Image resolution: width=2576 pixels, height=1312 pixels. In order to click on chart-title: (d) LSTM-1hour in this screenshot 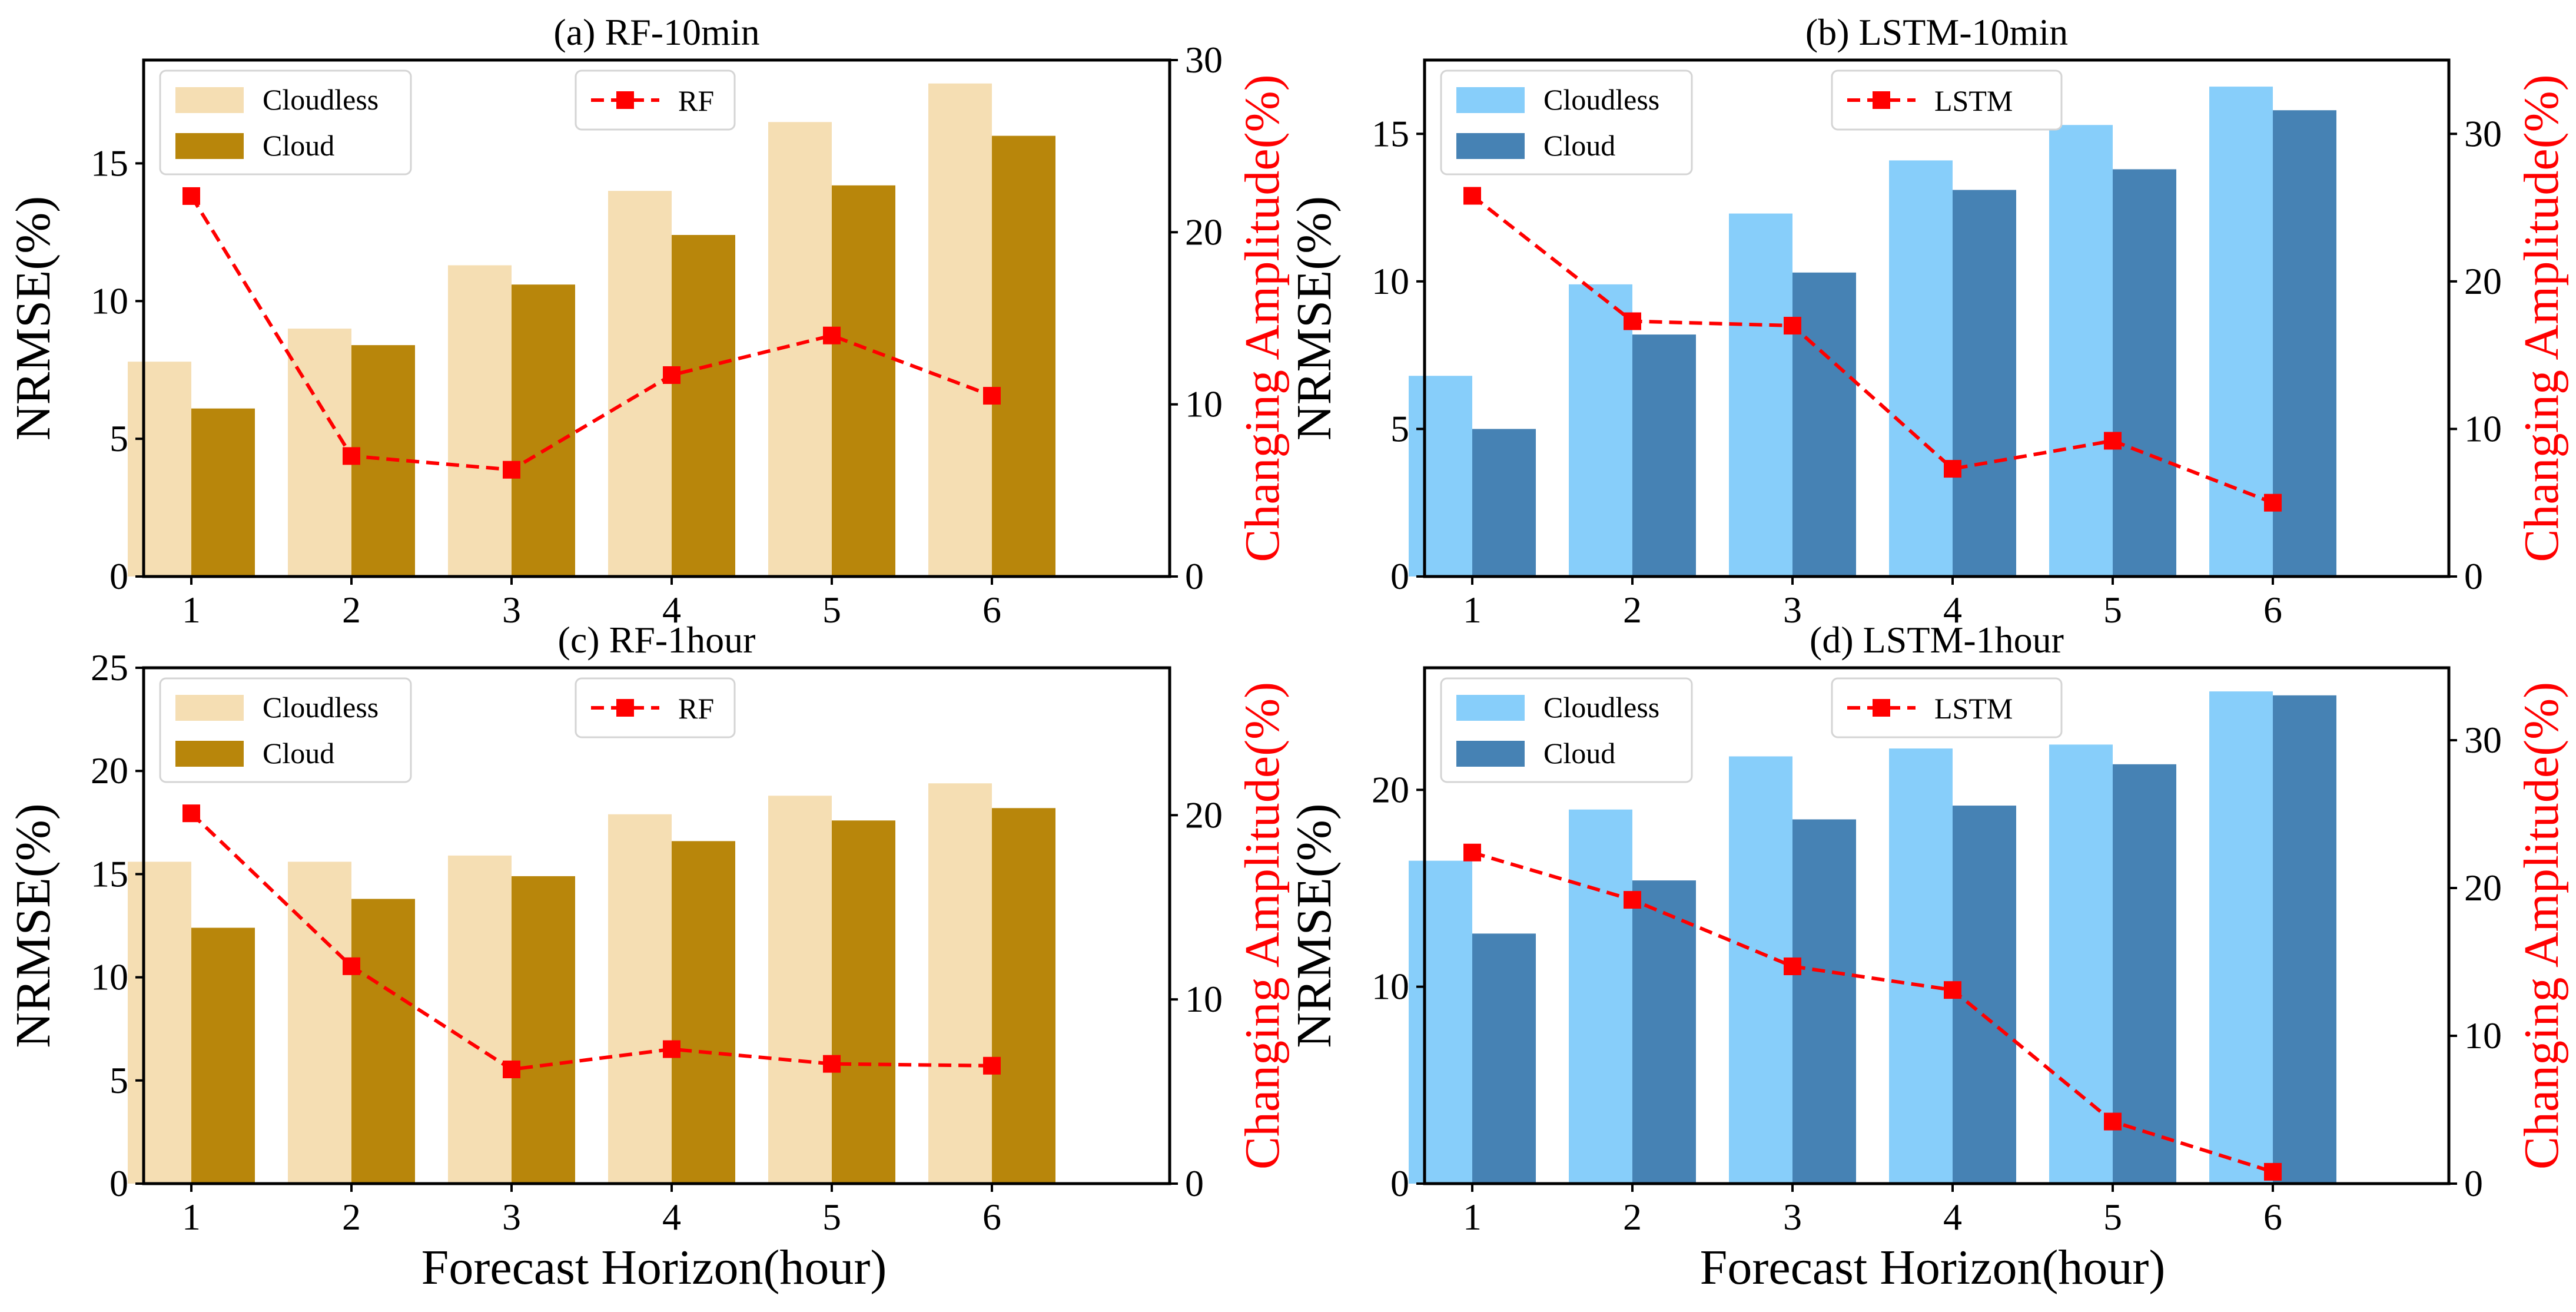, I will do `click(1937, 640)`.